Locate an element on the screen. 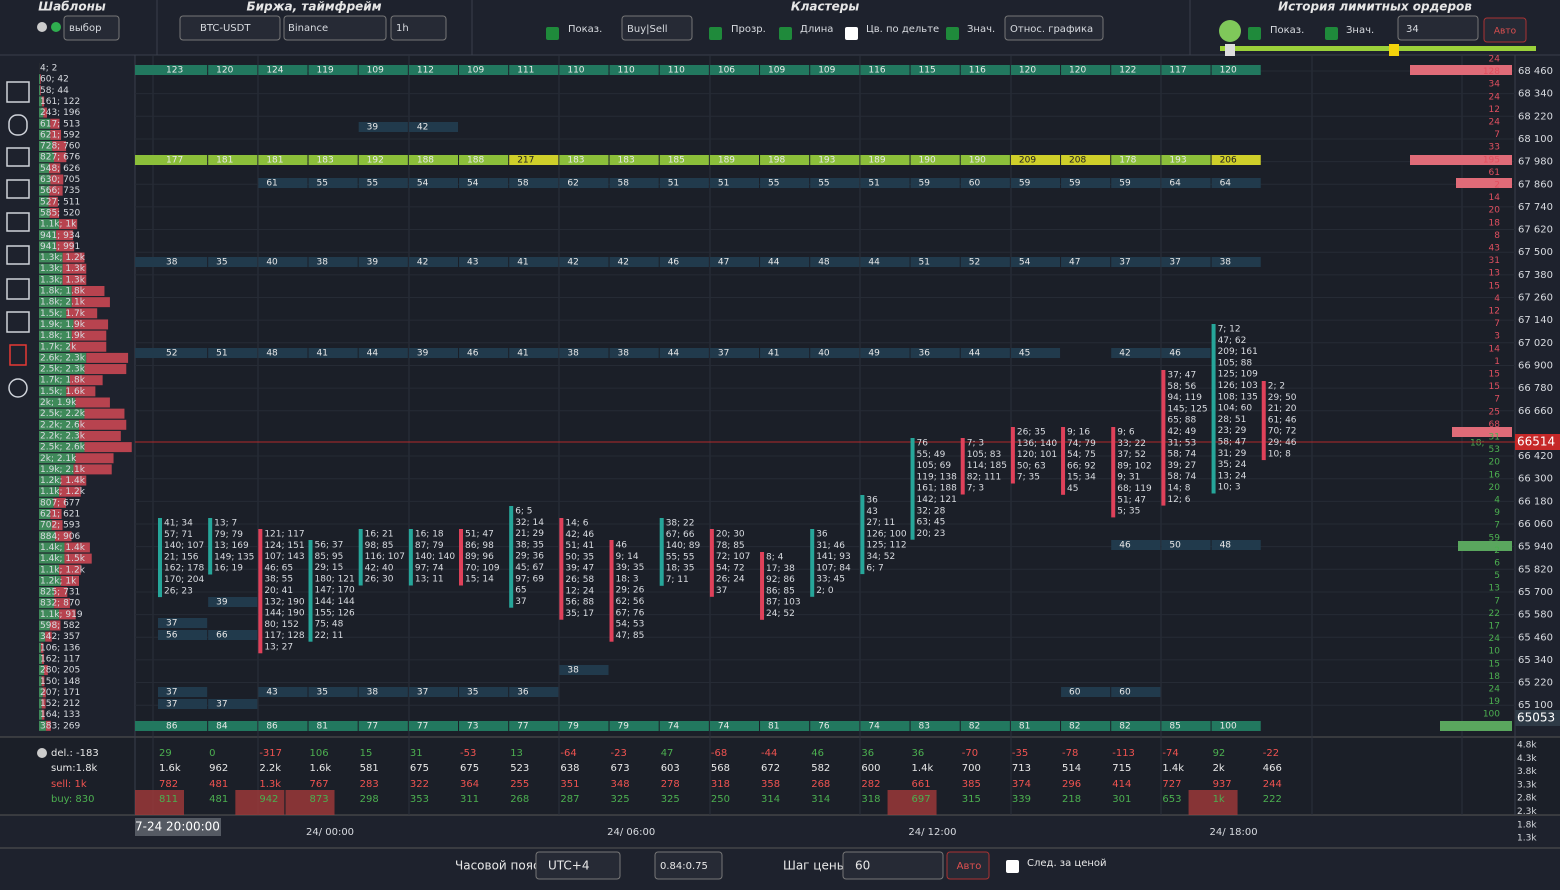 The height and width of the screenshot is (890, 1560). level-value: 74 is located at coordinates (724, 727).